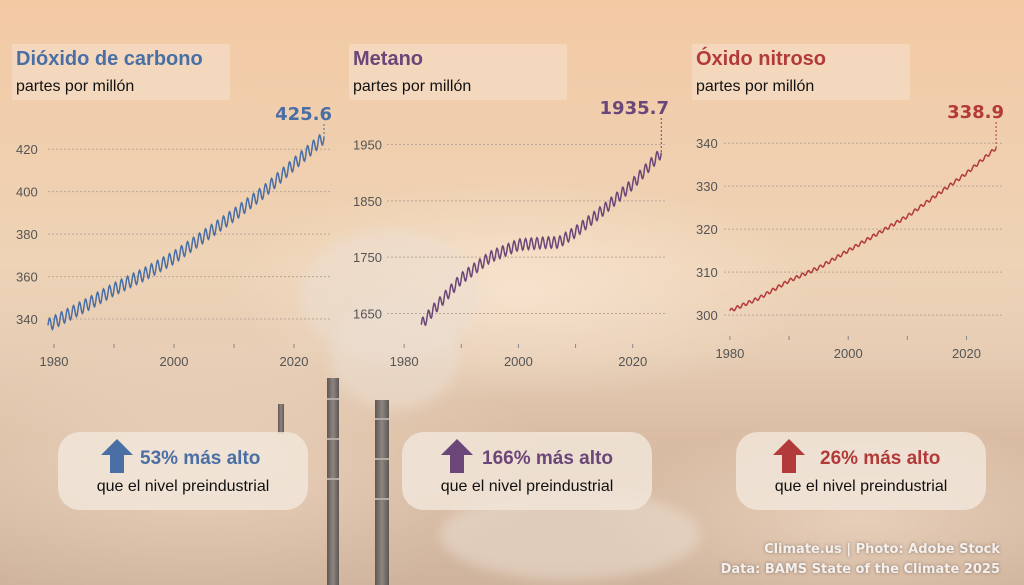 The image size is (1024, 585). What do you see at coordinates (975, 112) in the screenshot?
I see `last-value-label: 338.9` at bounding box center [975, 112].